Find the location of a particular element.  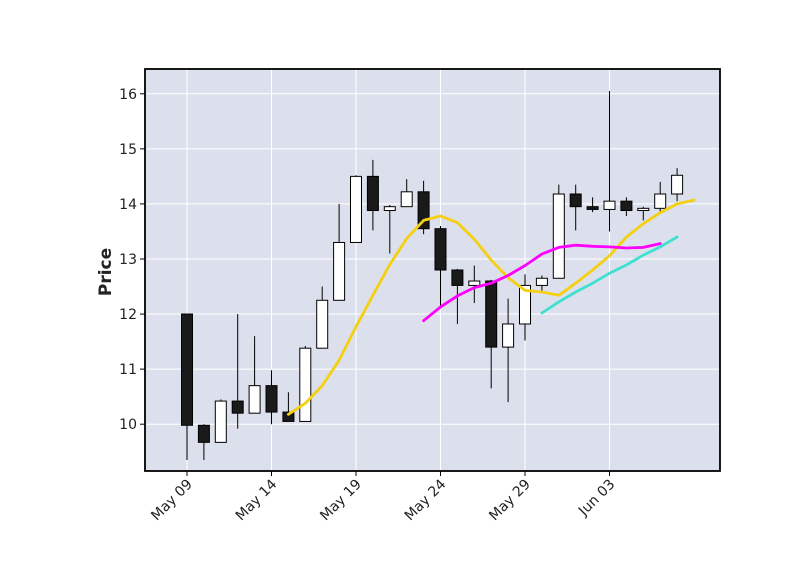

y-tick-label: 12 is located at coordinates (128, 315).